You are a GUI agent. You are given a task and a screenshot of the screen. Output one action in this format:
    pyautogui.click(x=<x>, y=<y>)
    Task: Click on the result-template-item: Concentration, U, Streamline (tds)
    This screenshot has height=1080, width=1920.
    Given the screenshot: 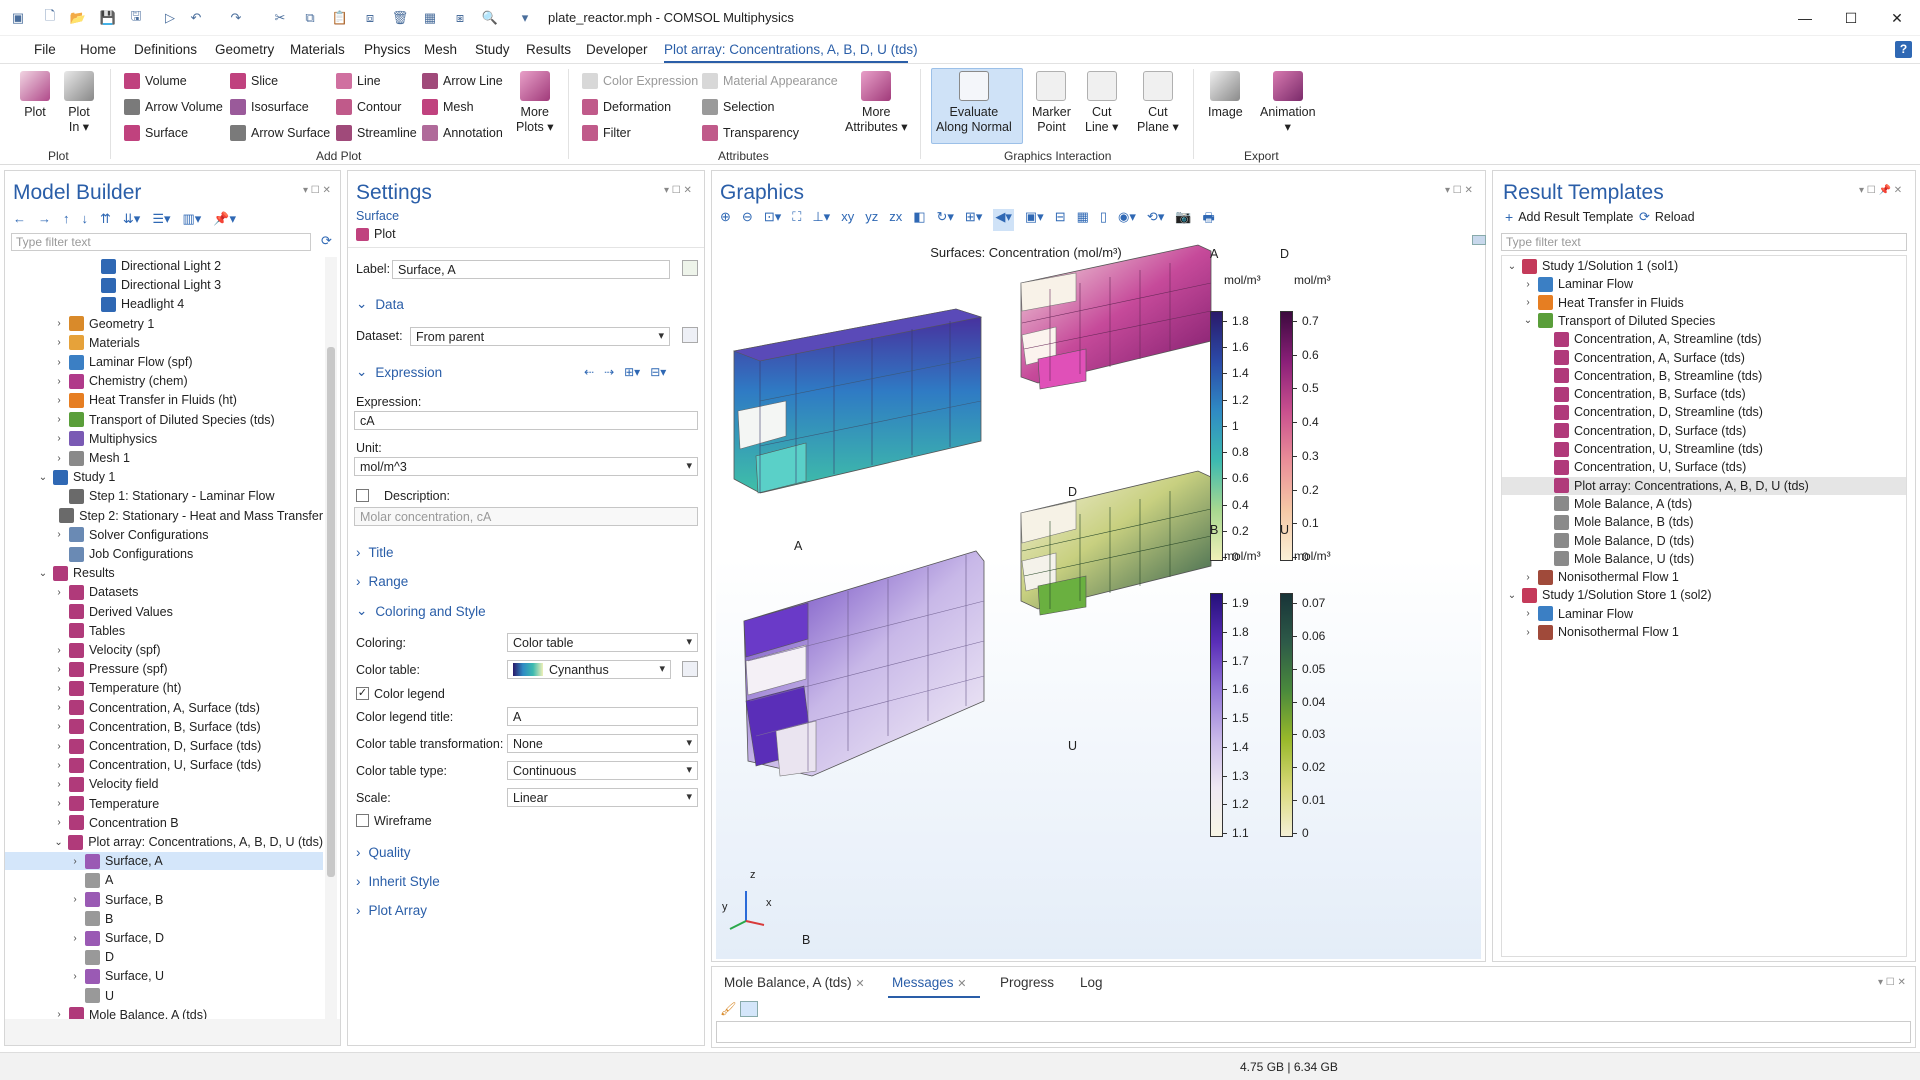 What is the action you would take?
    pyautogui.click(x=1704, y=449)
    